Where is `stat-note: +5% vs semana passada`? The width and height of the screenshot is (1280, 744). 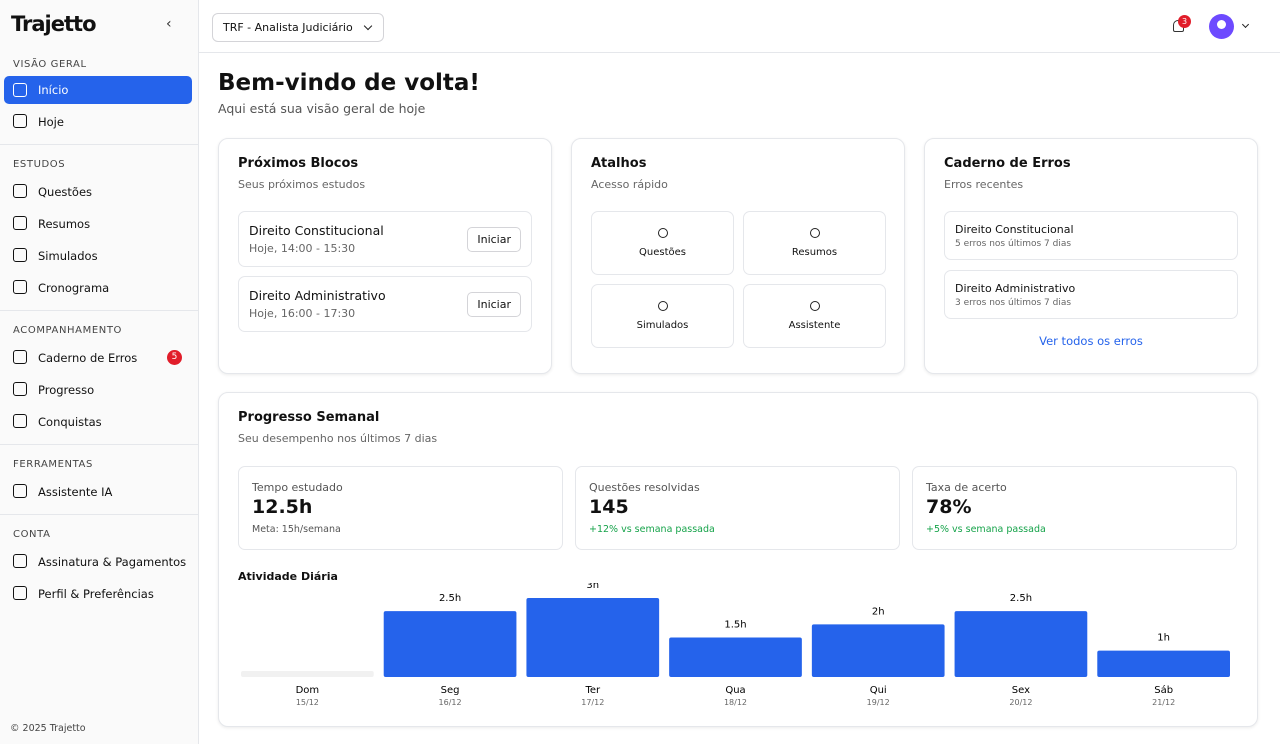
stat-note: +5% vs semana passada is located at coordinates (986, 529).